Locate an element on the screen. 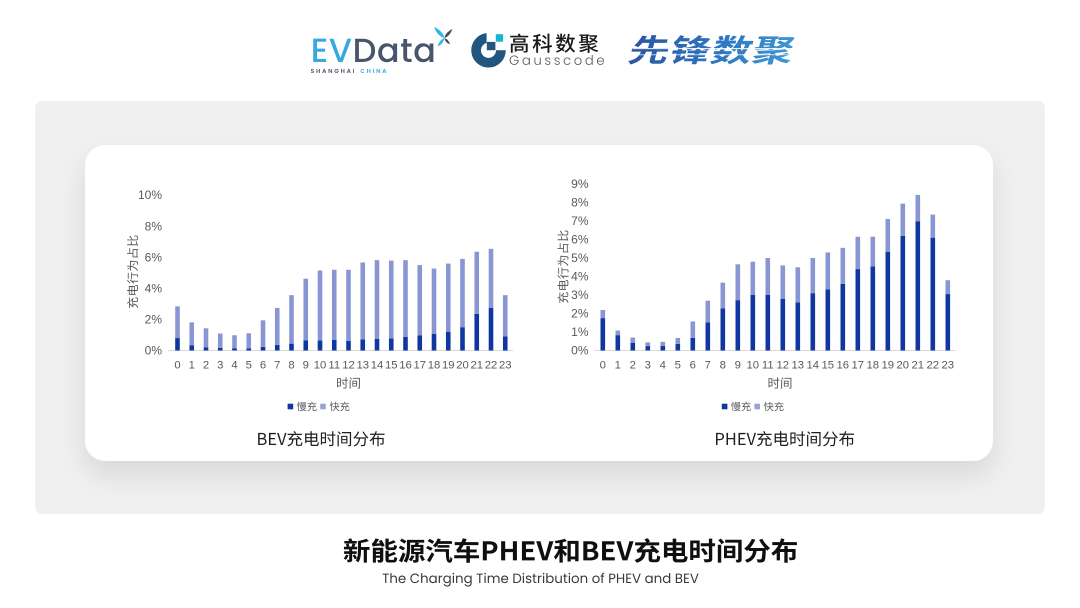 This screenshot has height=608, width=1080. svg-text: 3% is located at coordinates (580, 295).